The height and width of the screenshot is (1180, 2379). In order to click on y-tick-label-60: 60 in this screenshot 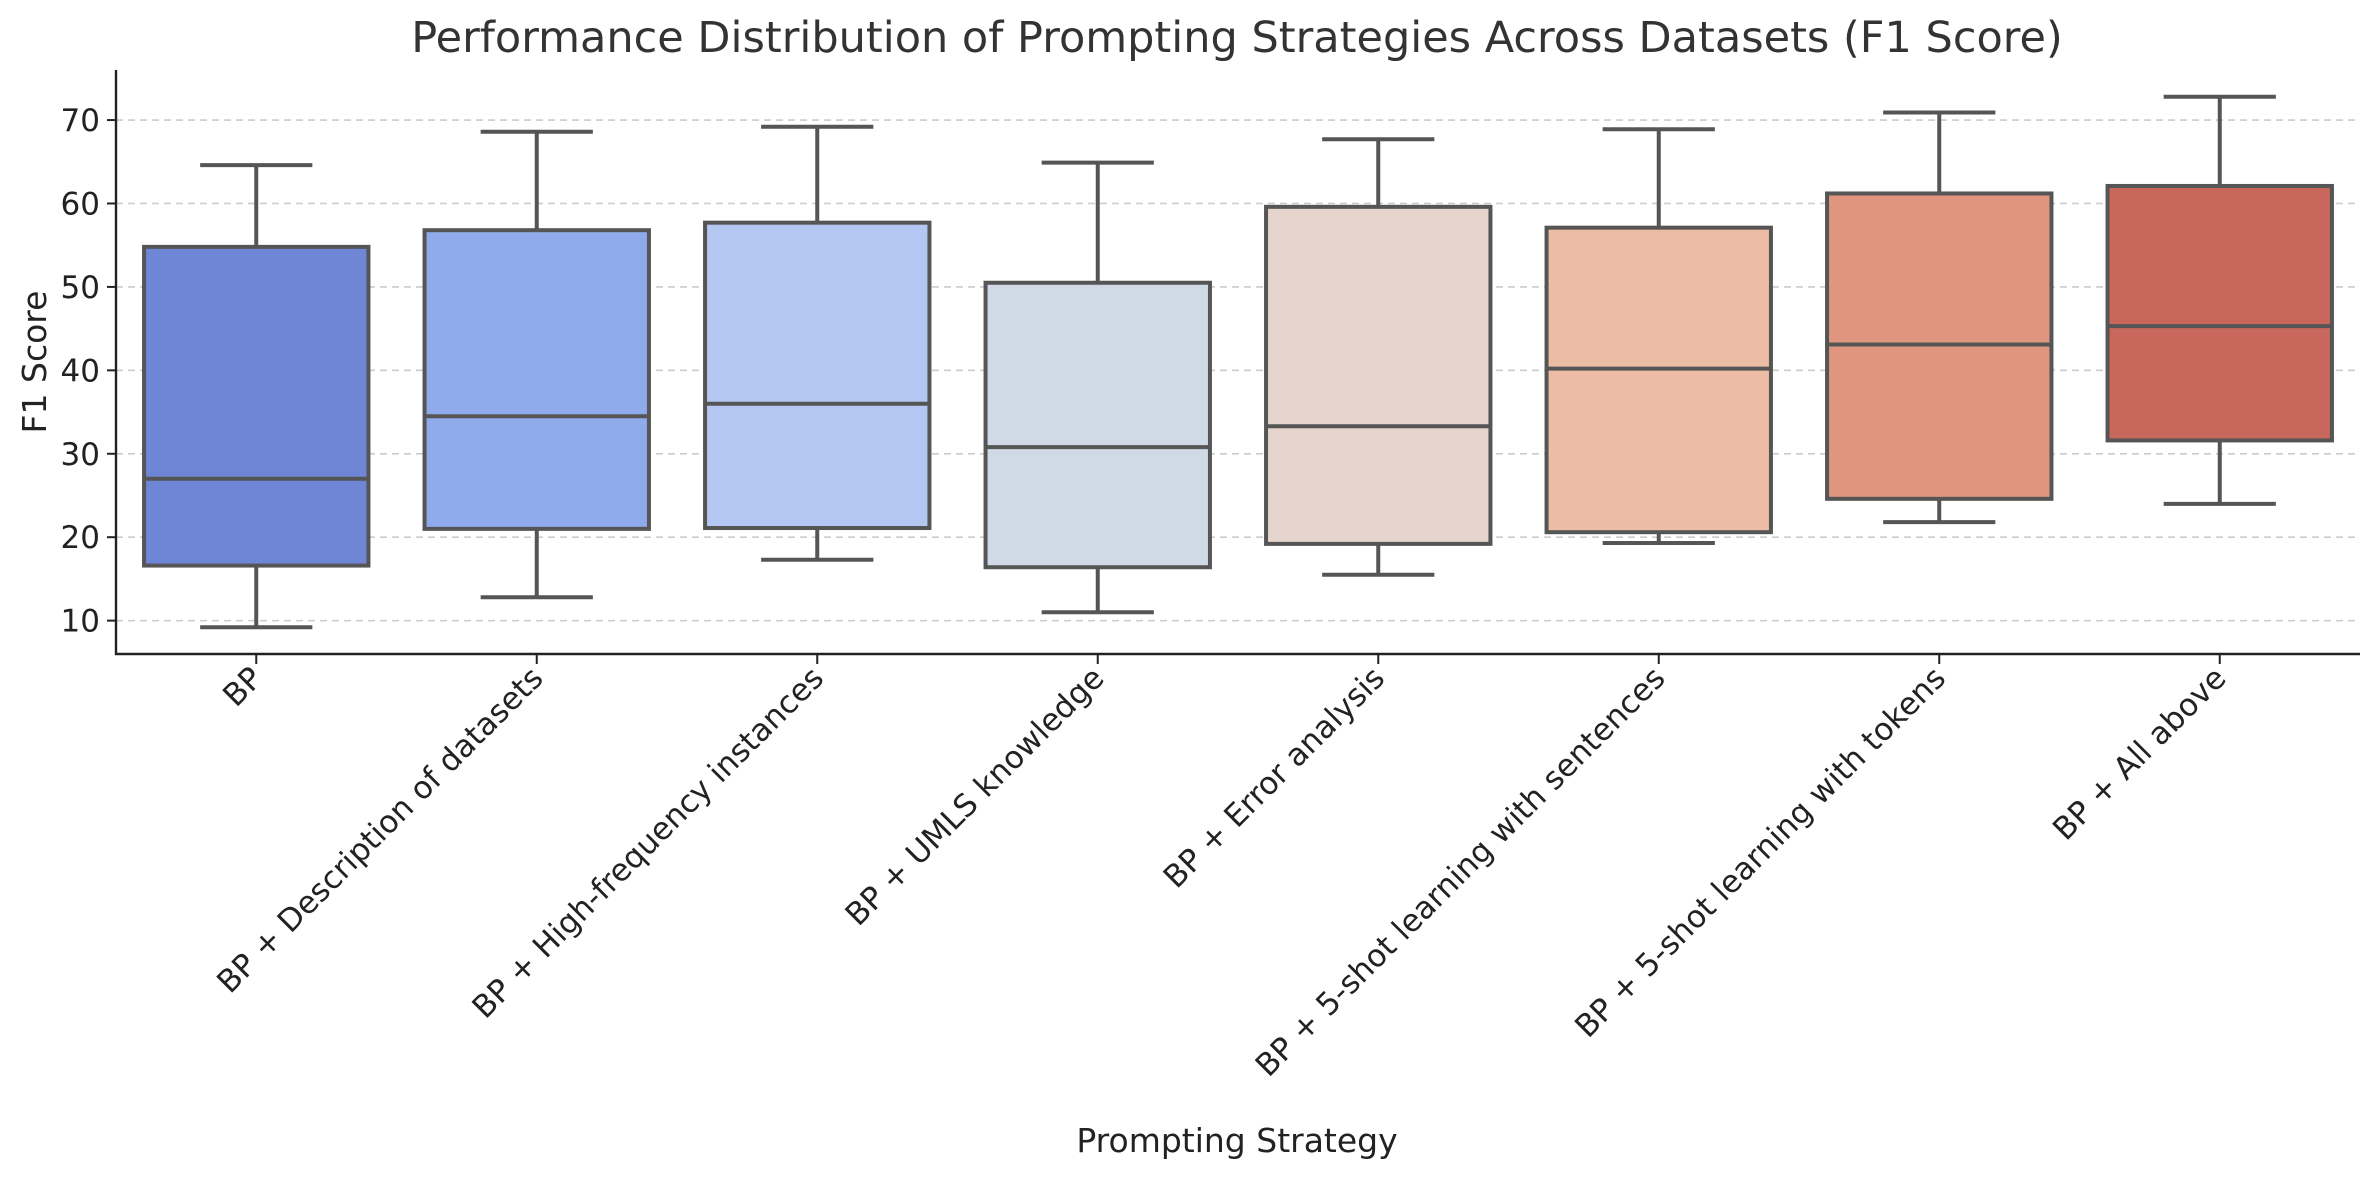, I will do `click(80, 204)`.